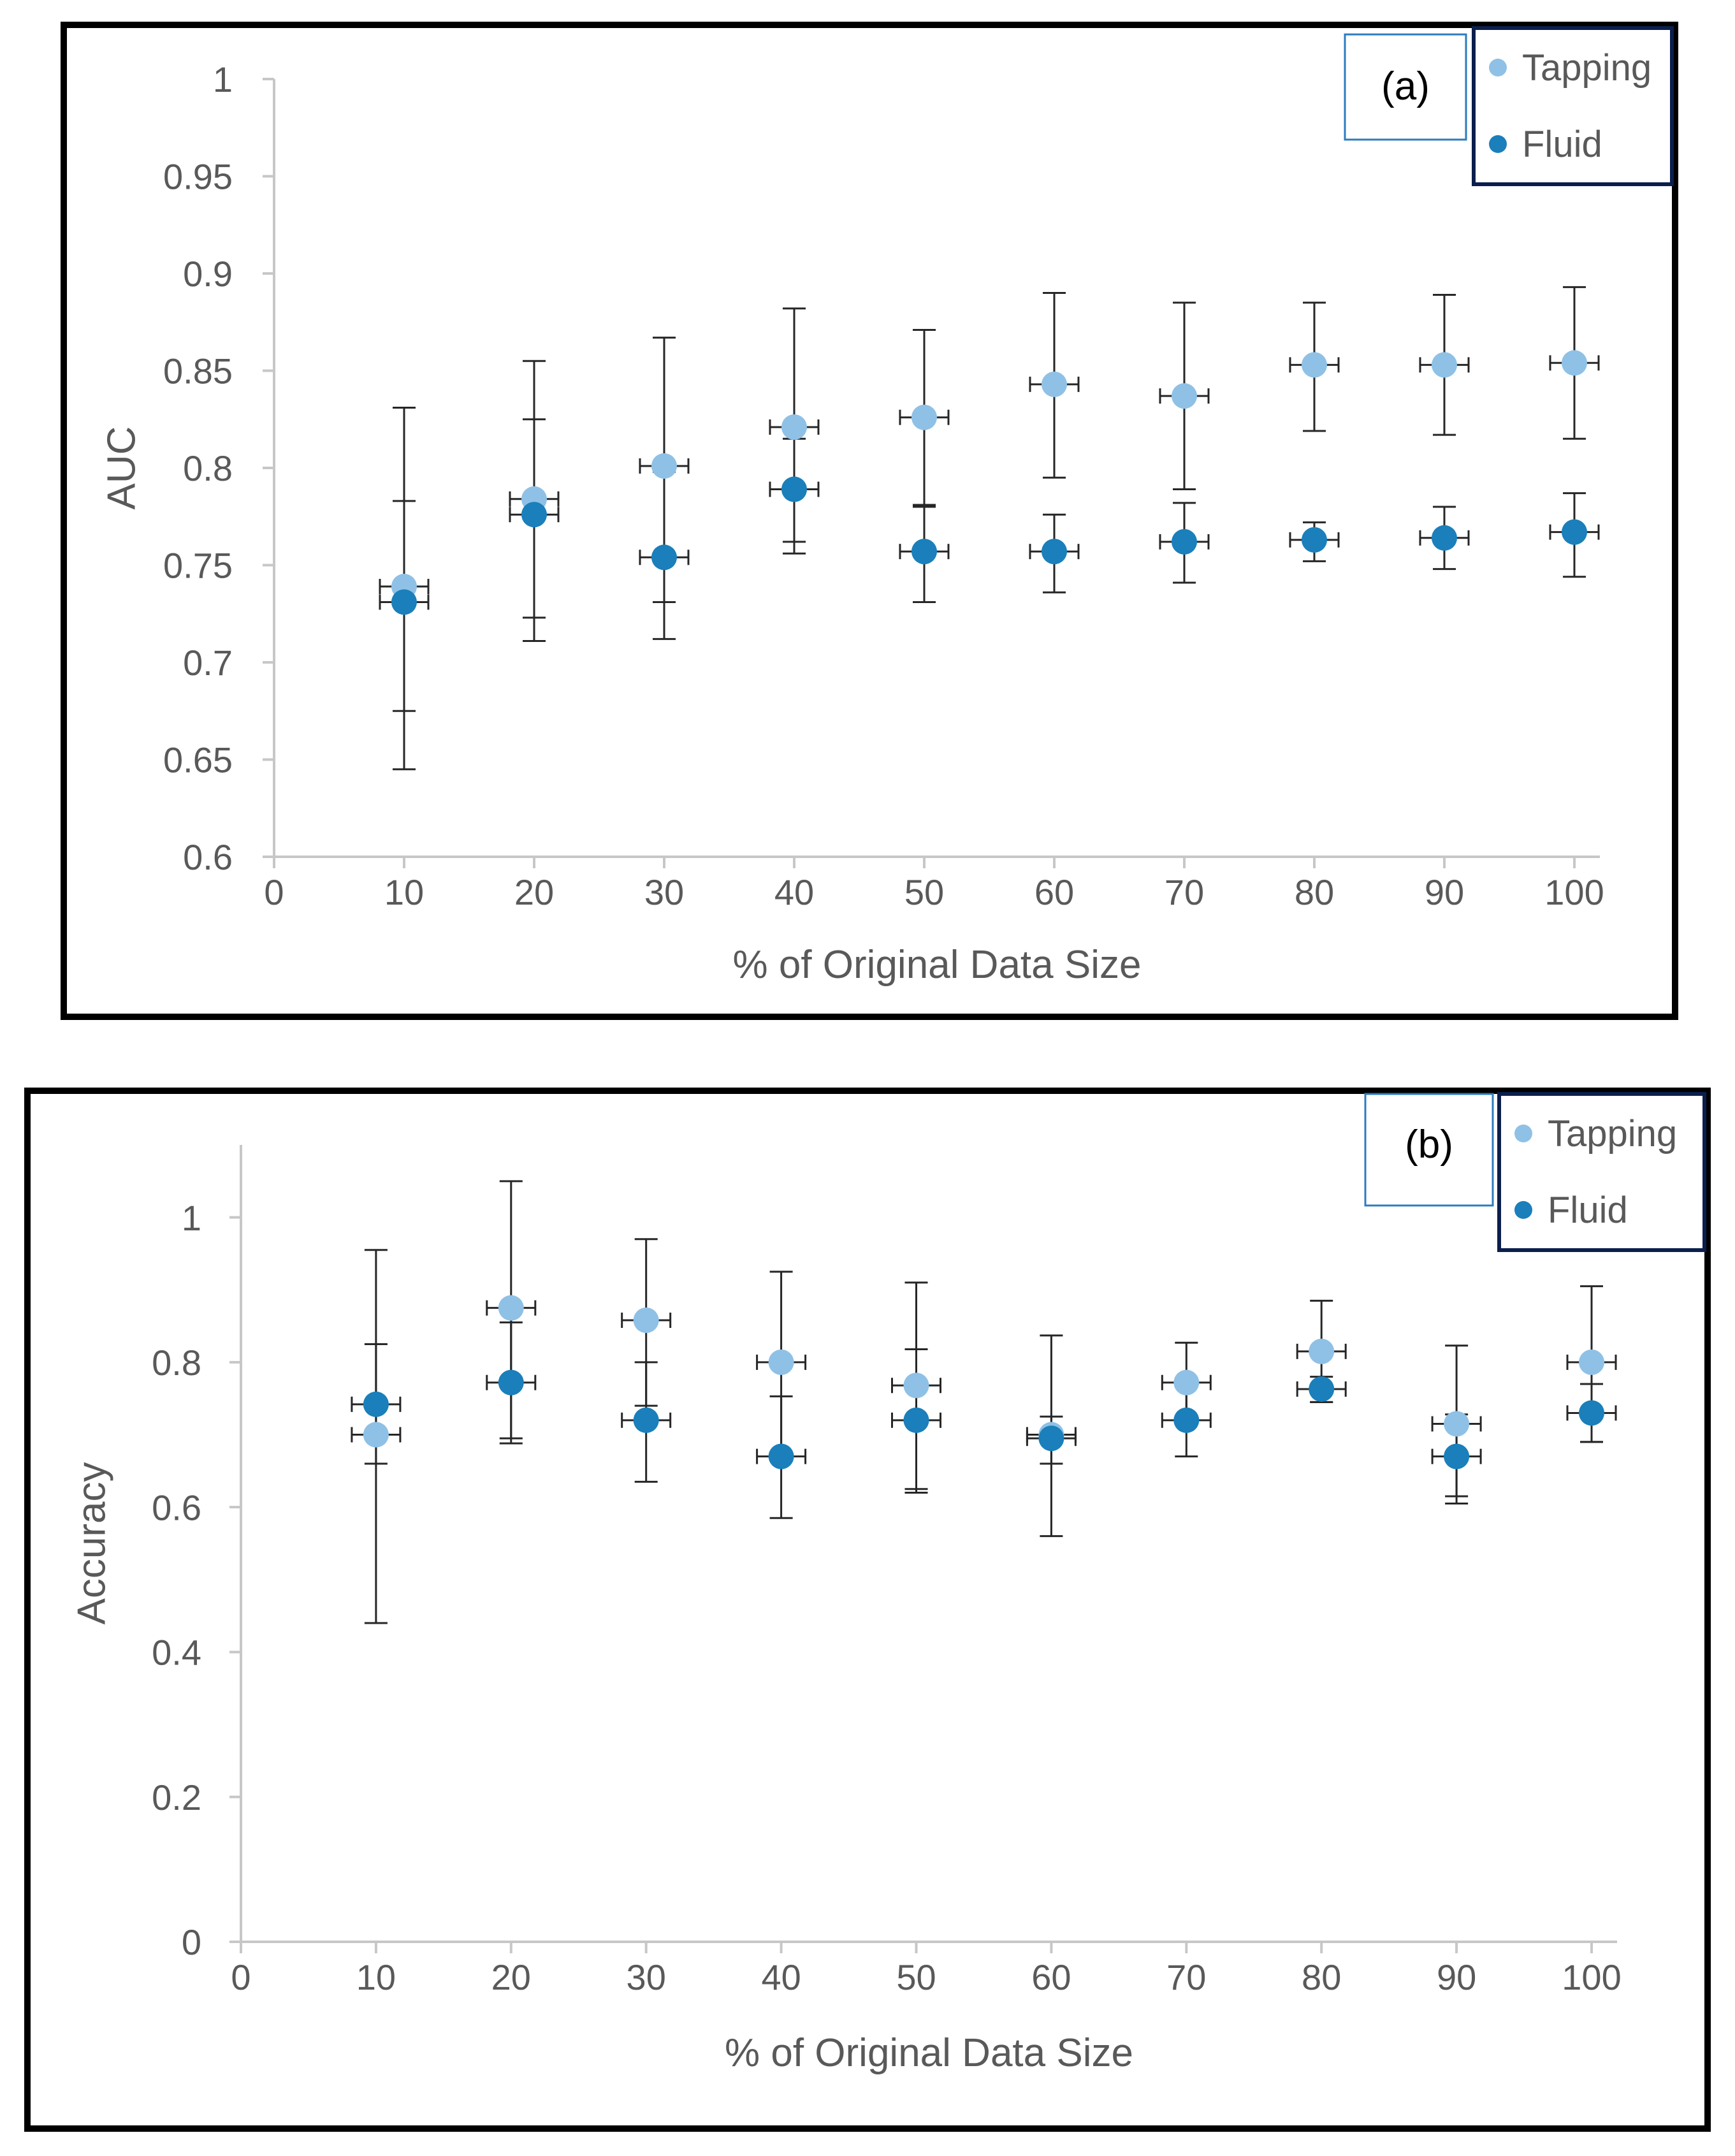 This screenshot has height=2156, width=1735. What do you see at coordinates (208, 663) in the screenshot?
I see `y-tick-label: 0.7` at bounding box center [208, 663].